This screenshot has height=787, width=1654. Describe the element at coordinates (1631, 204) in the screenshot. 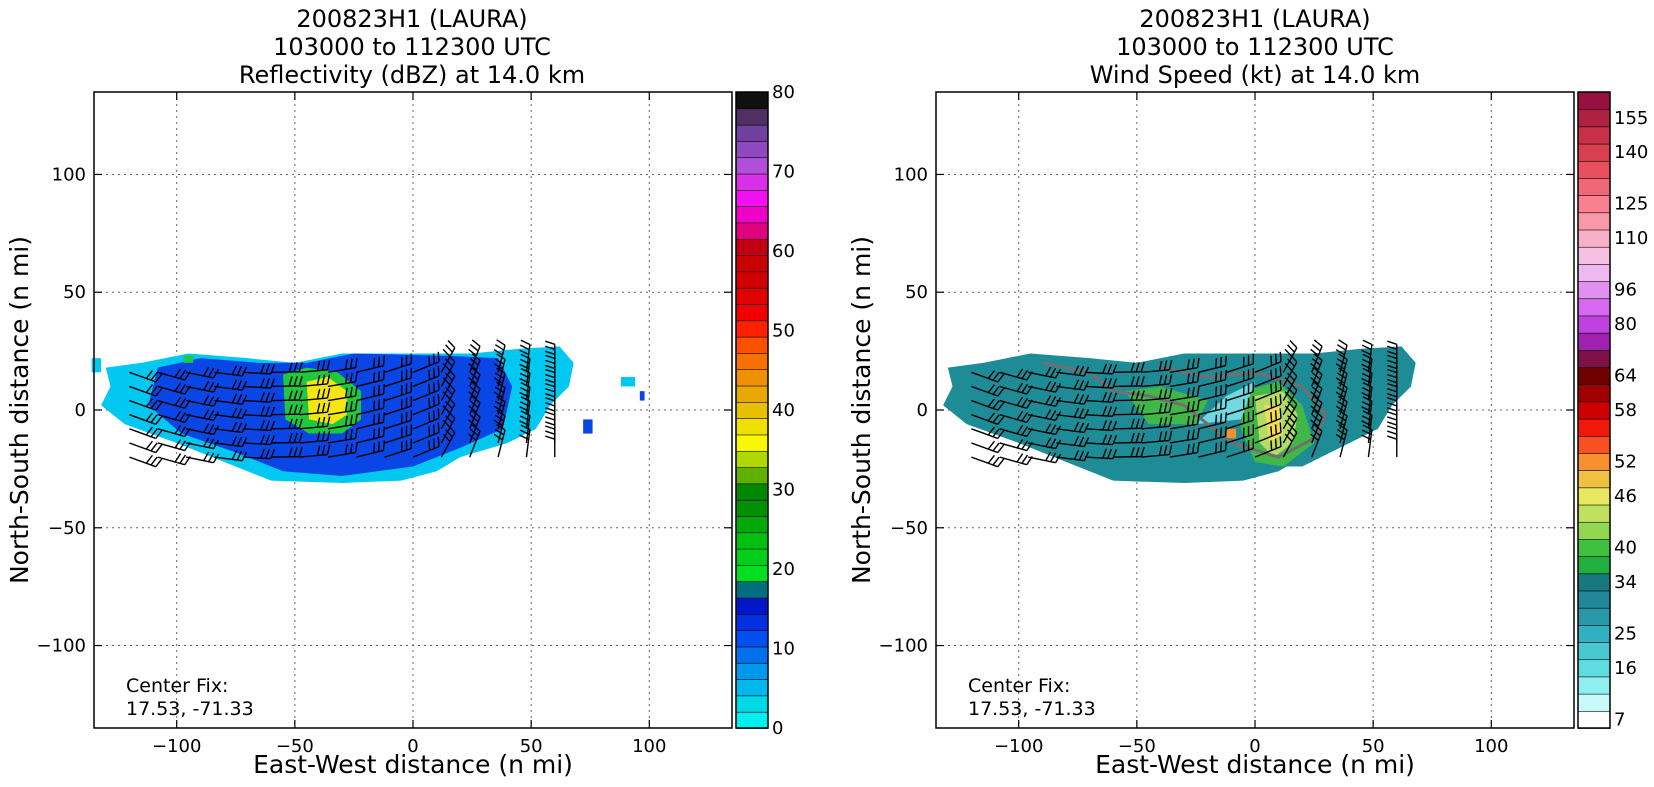

I see `colorbar-tick-label: 125` at that location.